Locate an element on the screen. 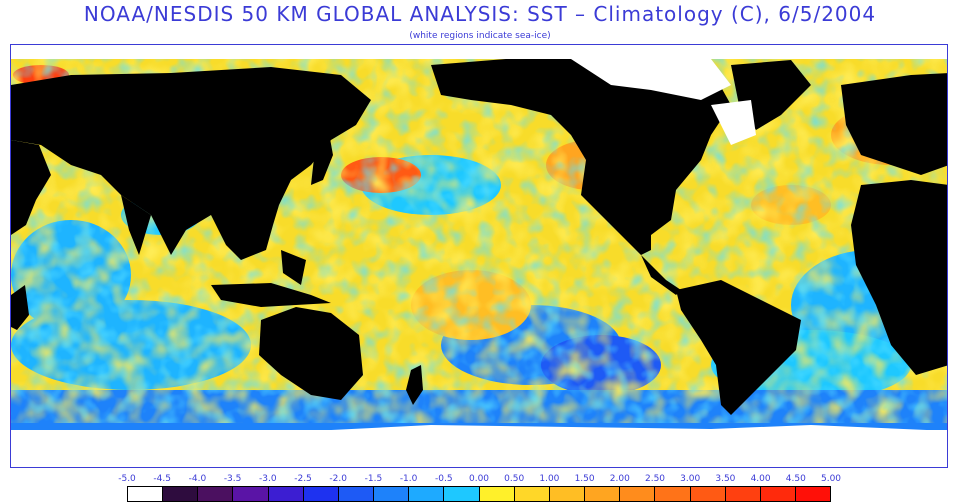  land-north-america is located at coordinates (581, 156).